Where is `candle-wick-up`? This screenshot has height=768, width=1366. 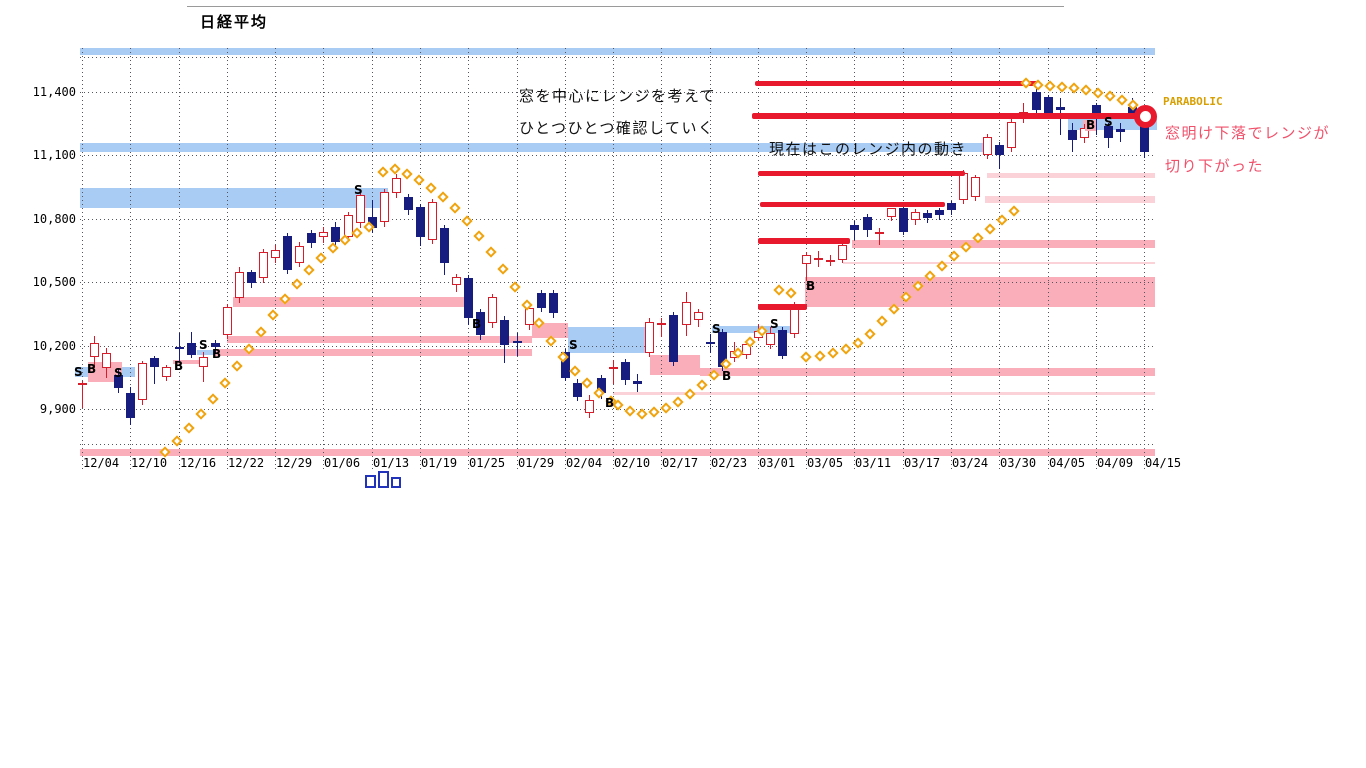
candle-wick-up is located at coordinates (82, 394).